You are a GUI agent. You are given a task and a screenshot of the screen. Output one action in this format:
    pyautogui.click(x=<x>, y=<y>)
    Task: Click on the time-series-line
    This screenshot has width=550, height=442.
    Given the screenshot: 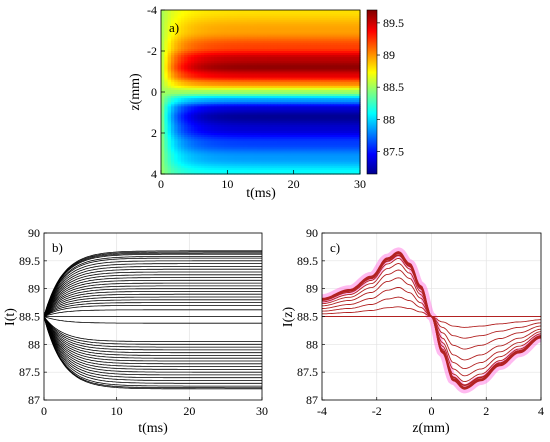 What is the action you would take?
    pyautogui.click(x=153, y=330)
    